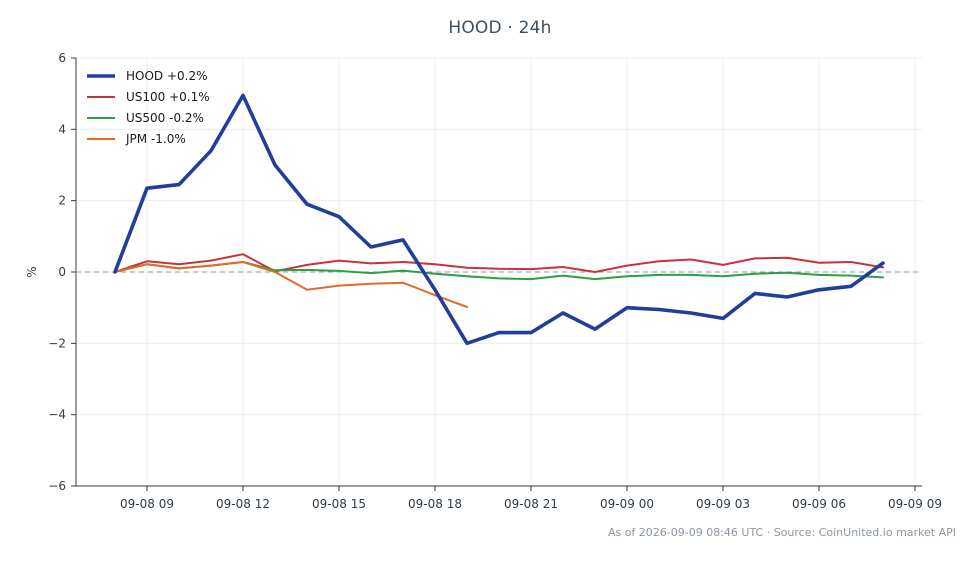 Image resolution: width=980 pixels, height=564 pixels. I want to click on legend-label: JPM -1.0%, so click(155, 139).